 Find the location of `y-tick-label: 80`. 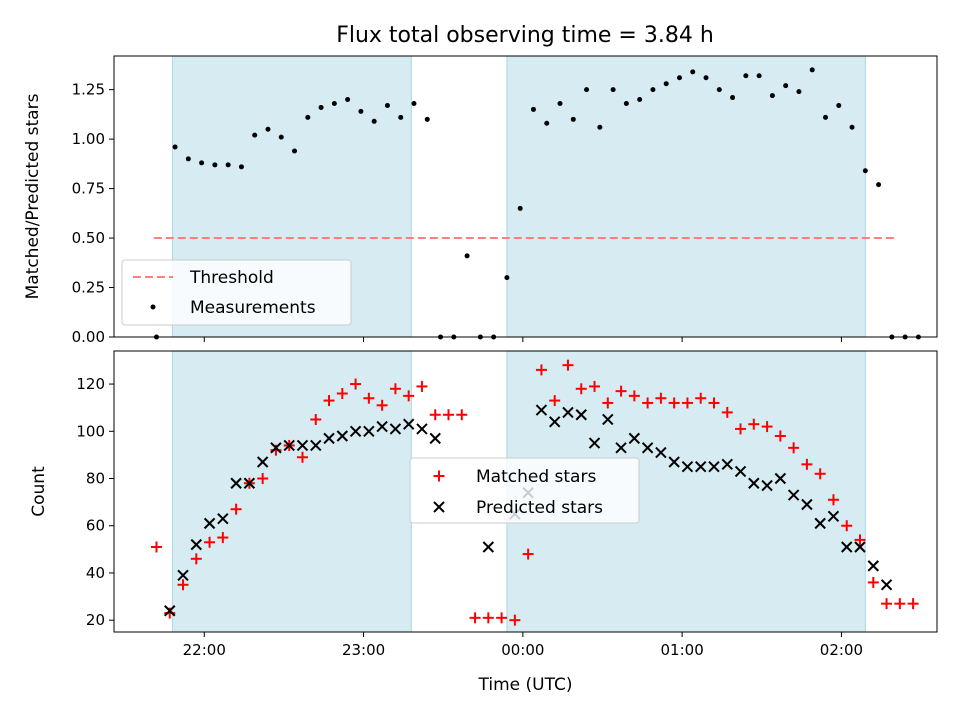

y-tick-label: 80 is located at coordinates (95, 479).